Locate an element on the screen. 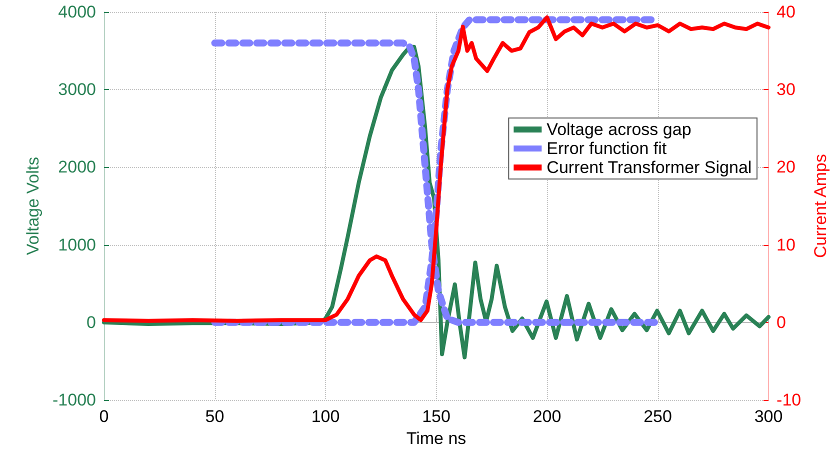 The width and height of the screenshot is (837, 452). y2-tick-label: 40 is located at coordinates (786, 12).